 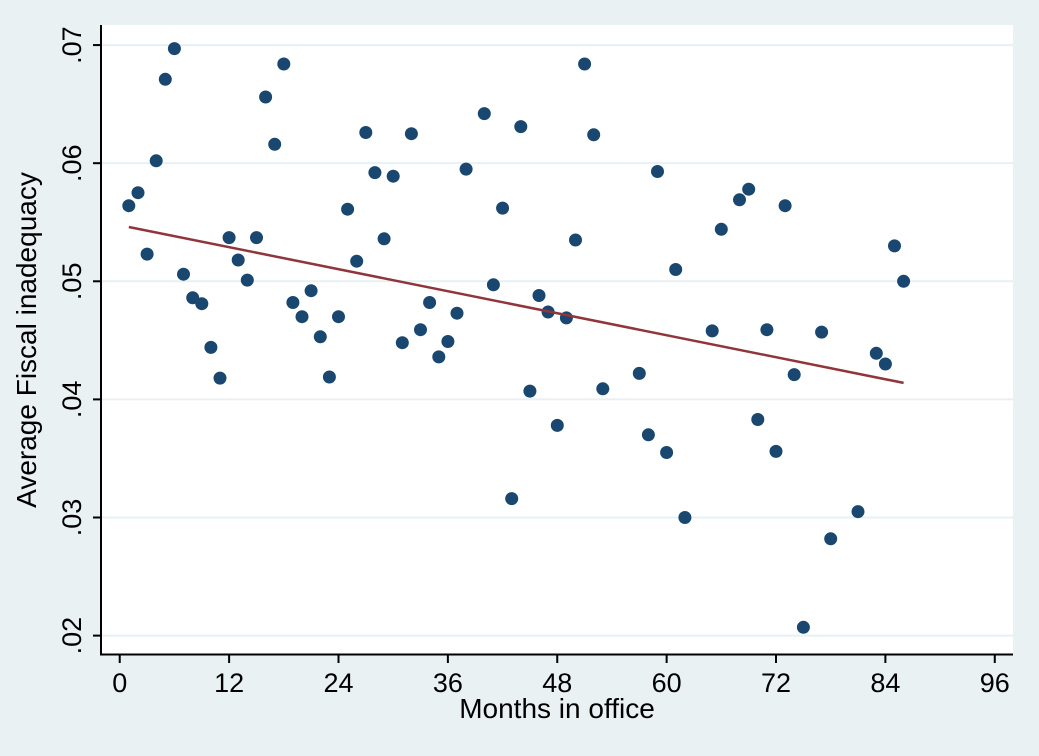 What do you see at coordinates (72, 400) in the screenshot?
I see `y-tick-label: .04` at bounding box center [72, 400].